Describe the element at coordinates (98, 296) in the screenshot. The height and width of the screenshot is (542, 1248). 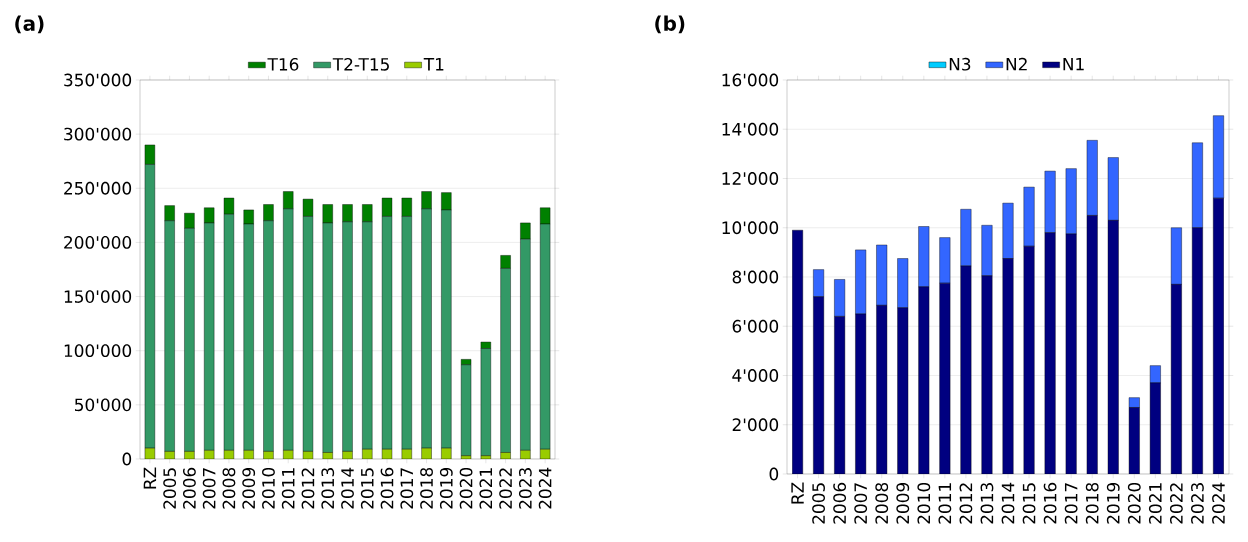
I see `y-tick-label: 150'000` at that location.